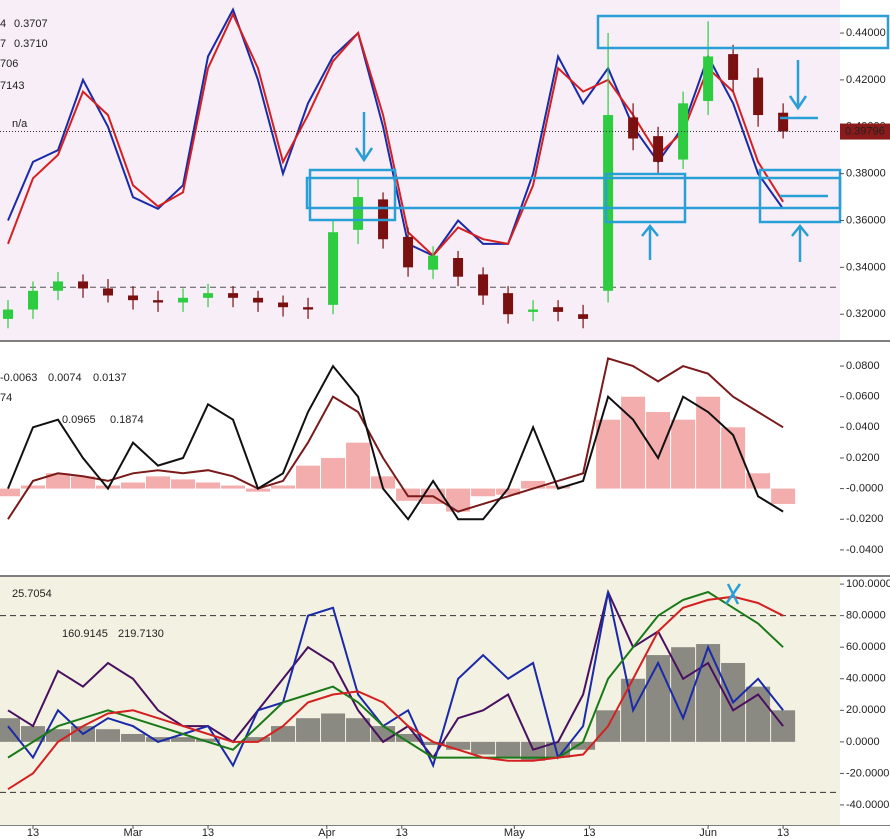 The height and width of the screenshot is (839, 890). Describe the element at coordinates (866, 33) in the screenshot. I see `y-tick-label: 0.44000` at that location.